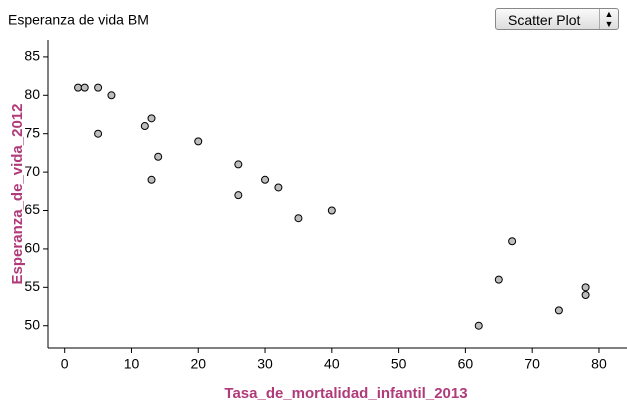  What do you see at coordinates (132, 364) in the screenshot?
I see `x-tick-label: 10` at bounding box center [132, 364].